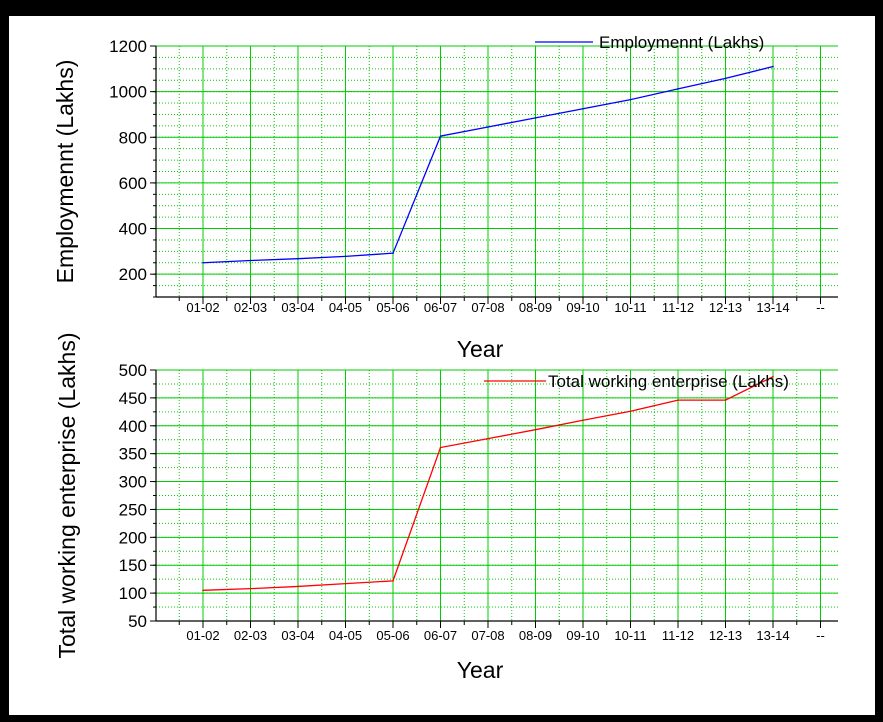 The image size is (883, 722). What do you see at coordinates (128, 92) in the screenshot?
I see `y-tick-label: 1000` at bounding box center [128, 92].